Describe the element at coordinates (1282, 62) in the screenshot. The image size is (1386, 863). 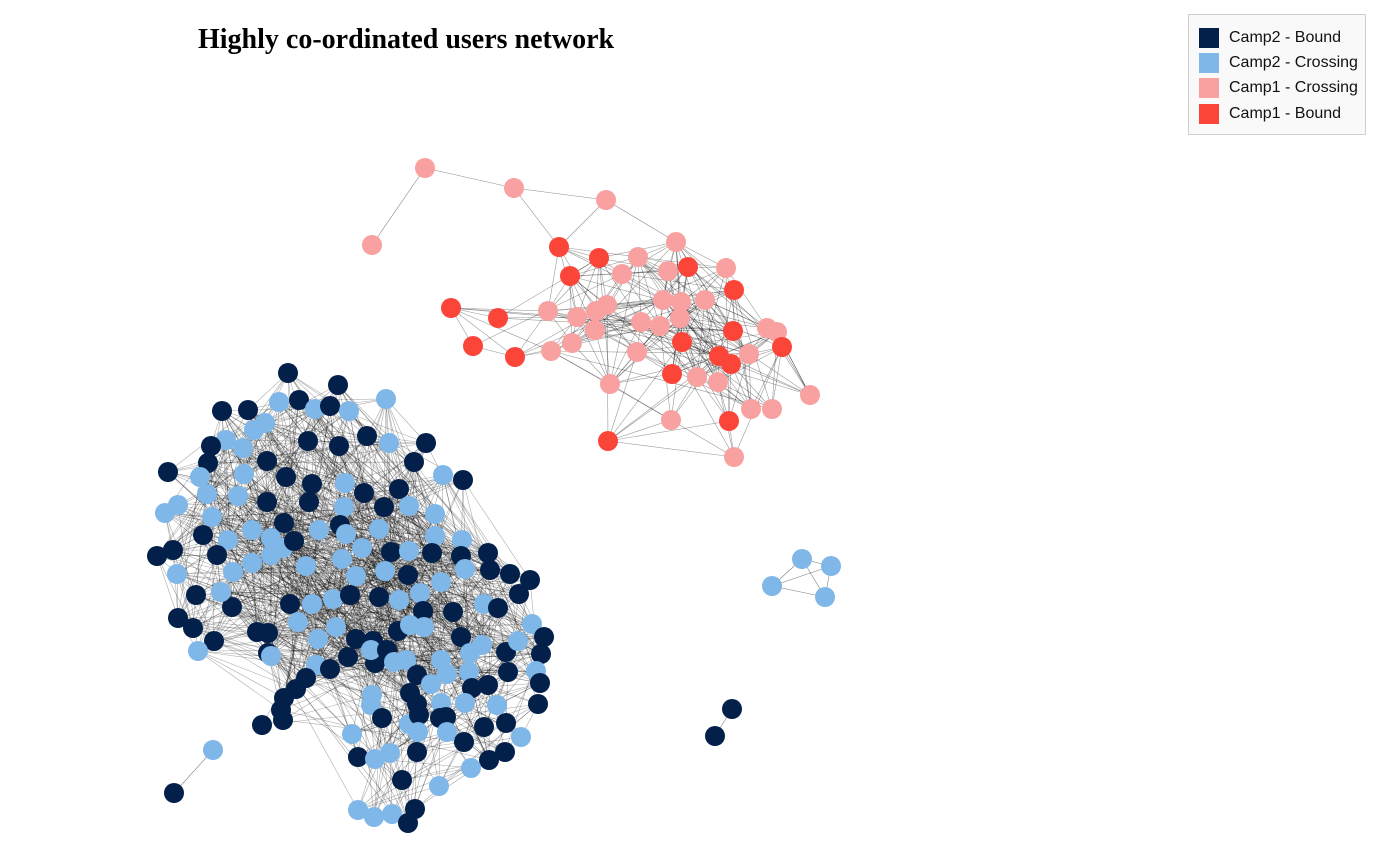
I see `legend-item-camp2-crossing: Camp2 - Crossing` at that location.